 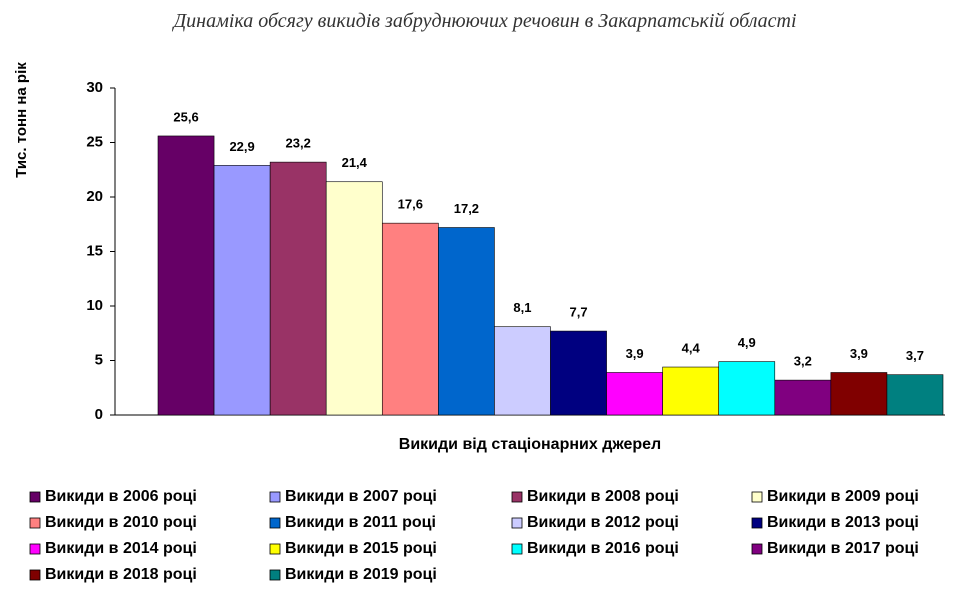 I want to click on value-label: 3,7, so click(x=915, y=355).